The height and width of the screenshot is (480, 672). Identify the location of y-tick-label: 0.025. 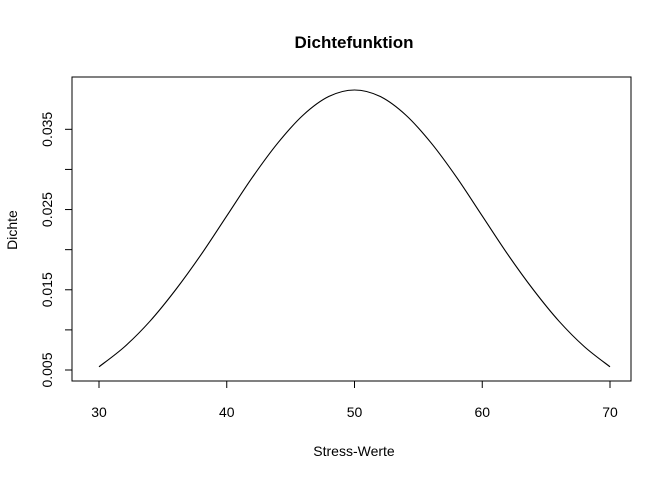
(47, 209).